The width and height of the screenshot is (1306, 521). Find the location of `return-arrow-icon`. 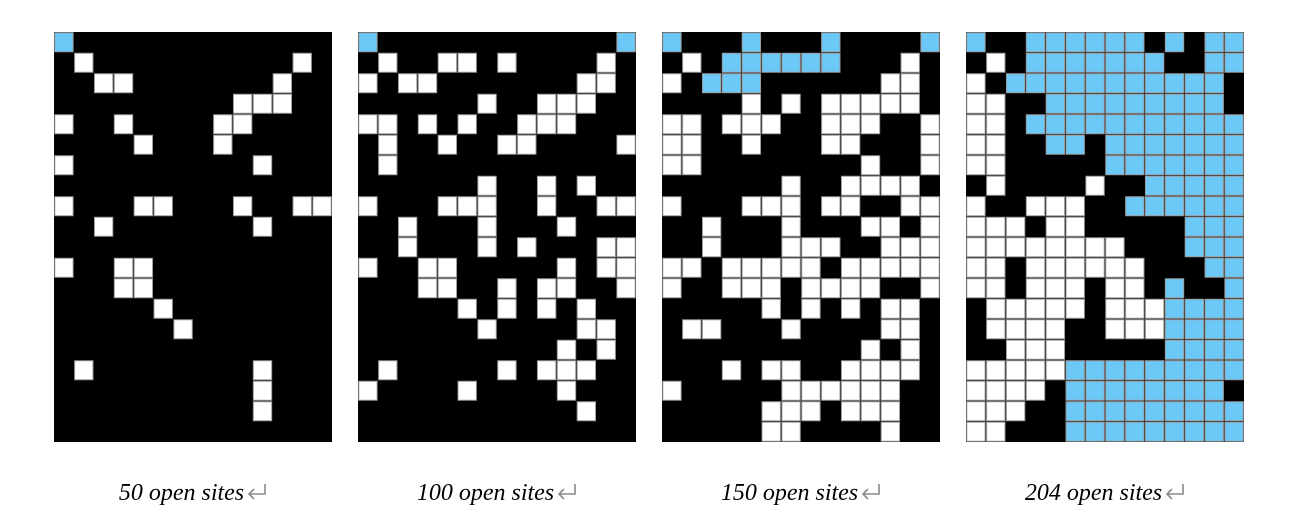

return-arrow-icon is located at coordinates (567, 492).